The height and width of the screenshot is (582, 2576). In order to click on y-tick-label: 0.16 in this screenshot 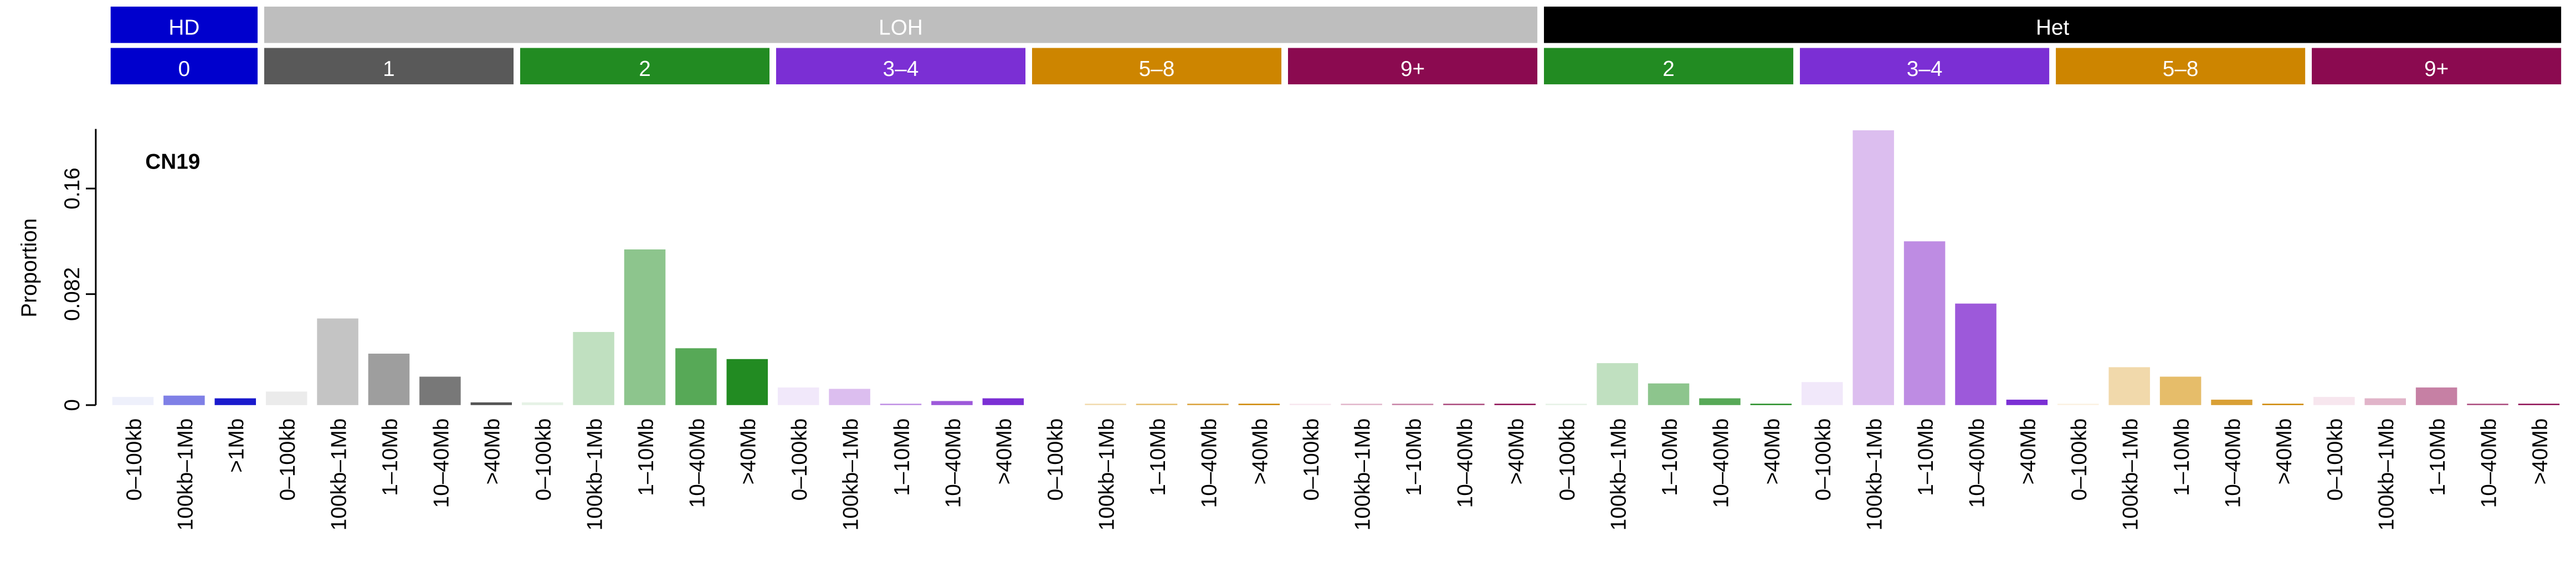, I will do `click(72, 188)`.